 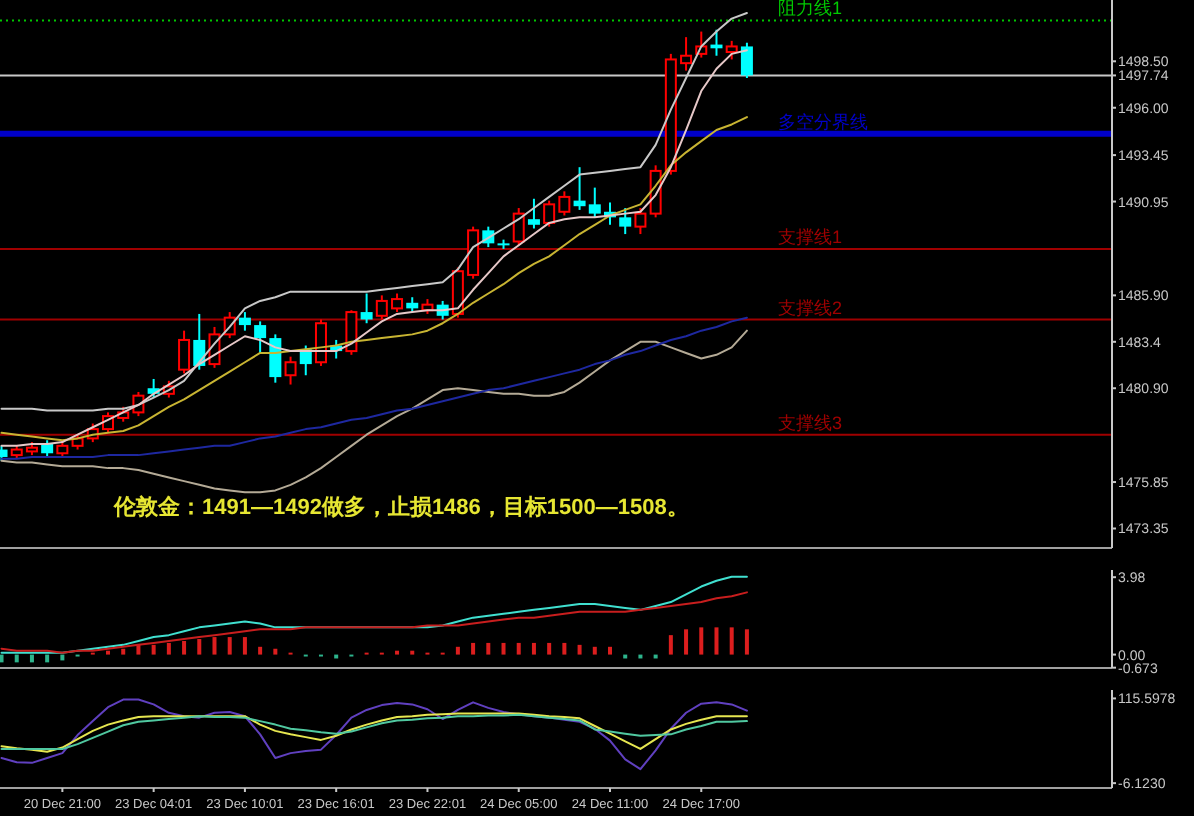 I want to click on ref-line-label: 多空分界线, so click(x=823, y=121).